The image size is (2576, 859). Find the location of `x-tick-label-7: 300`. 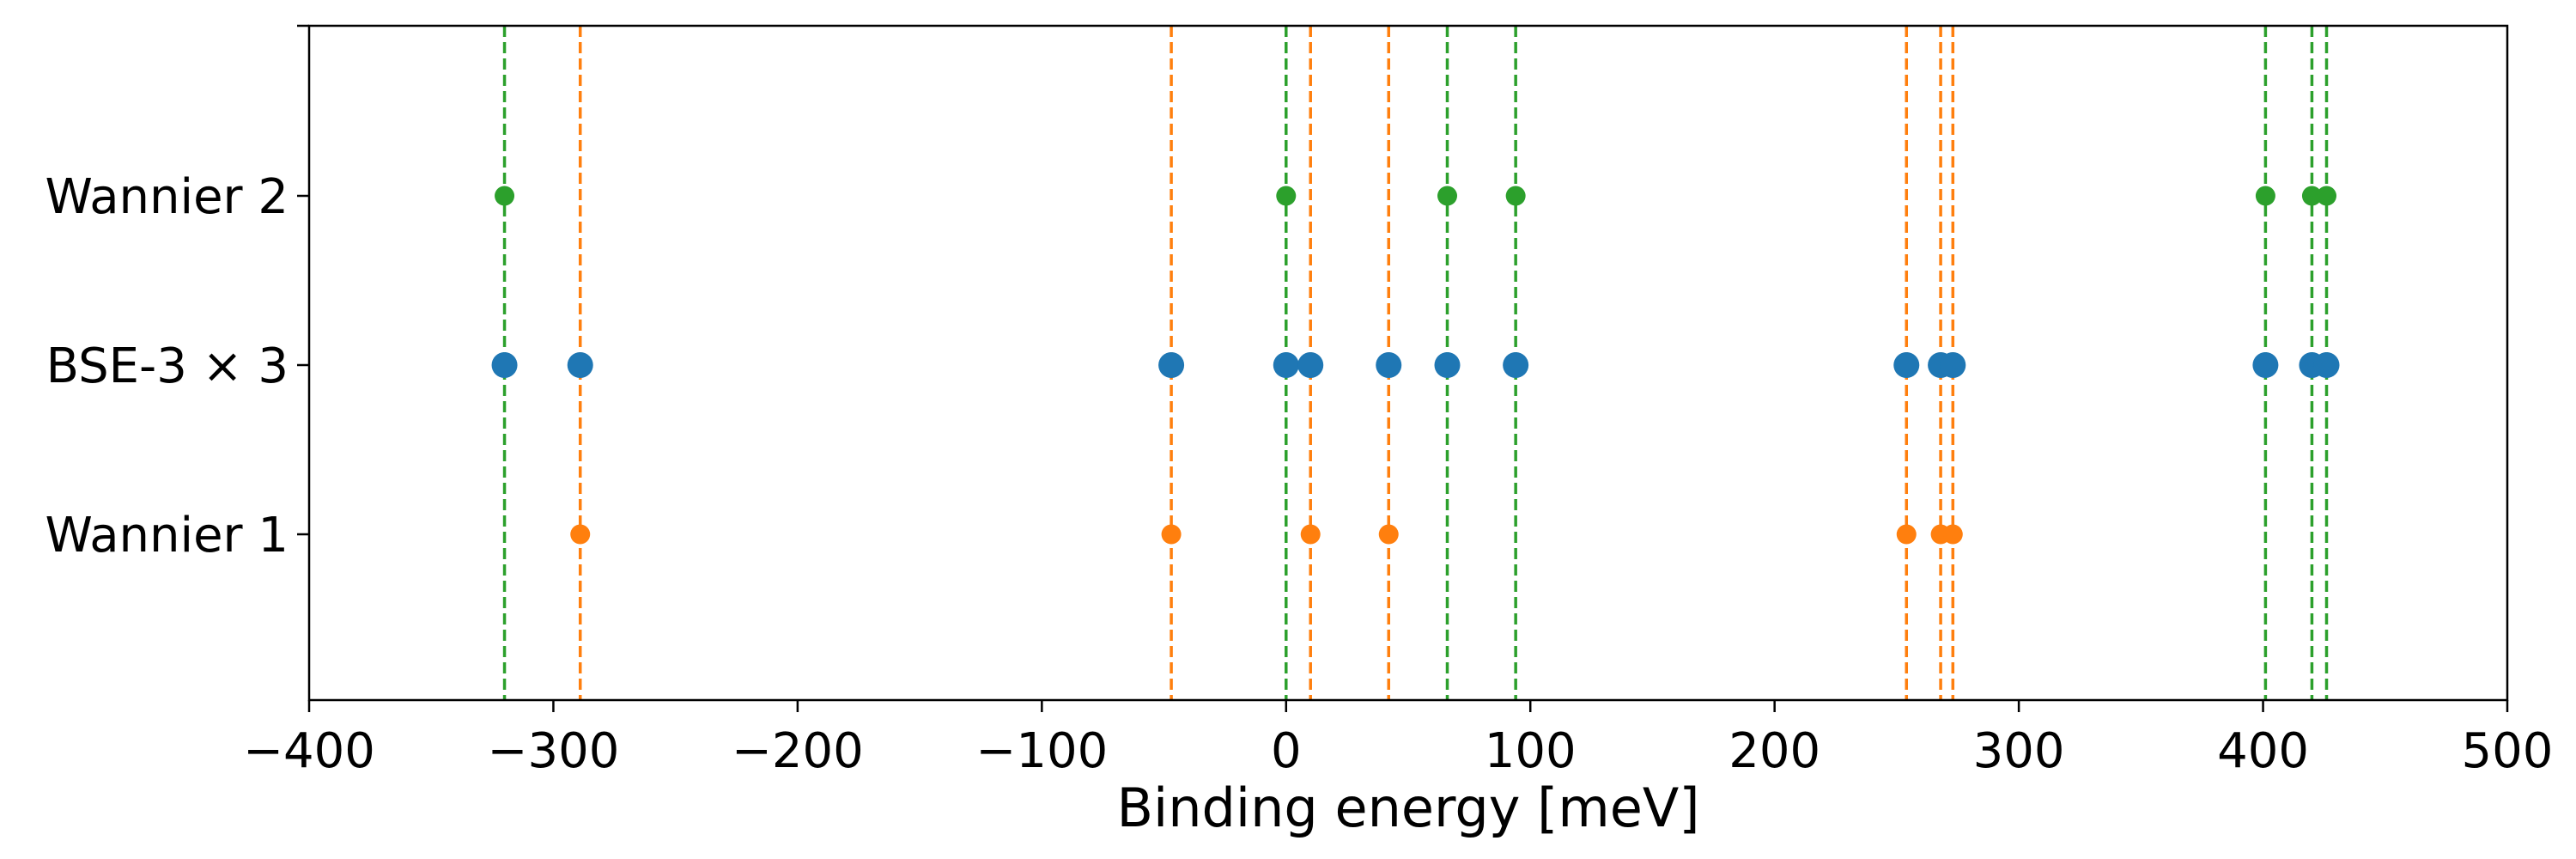

x-tick-label-7: 300 is located at coordinates (2019, 751).